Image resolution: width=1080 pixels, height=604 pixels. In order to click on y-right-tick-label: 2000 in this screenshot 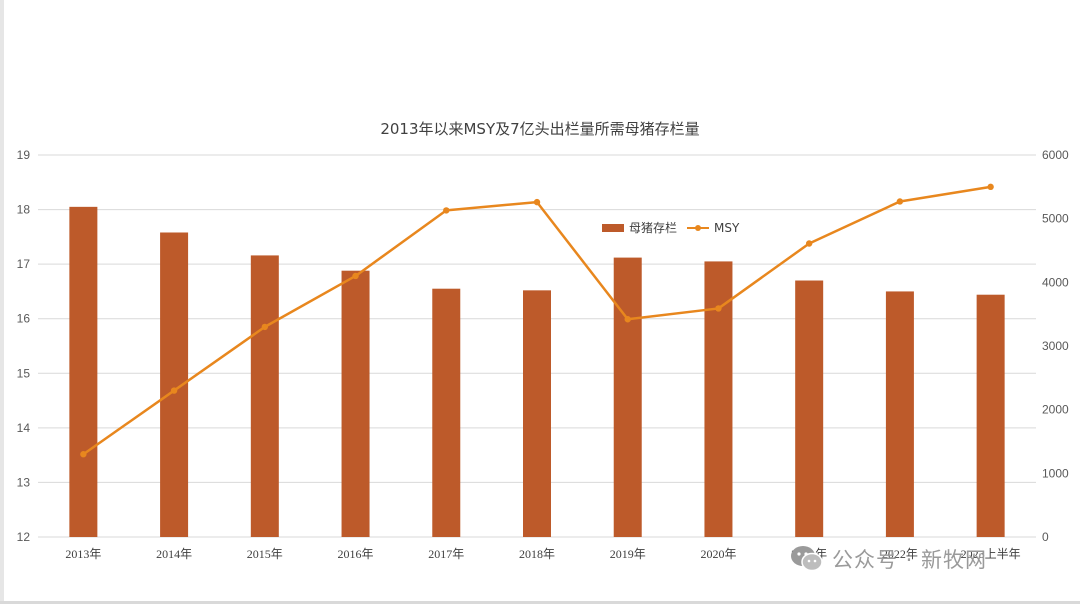, I will do `click(1055, 410)`.